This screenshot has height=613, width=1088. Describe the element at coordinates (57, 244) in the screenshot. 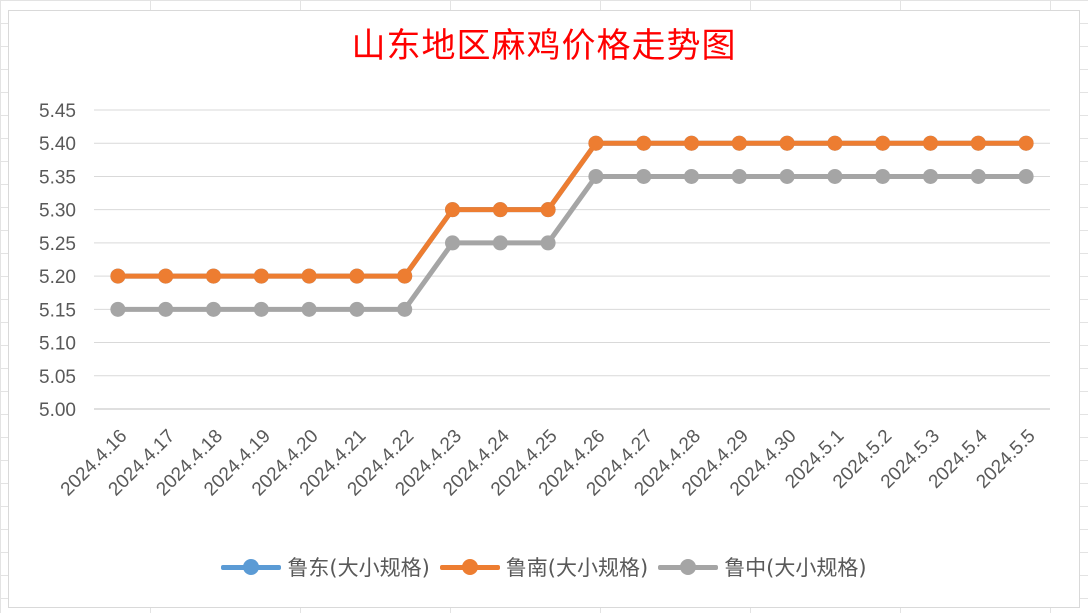

I see `y-tick-label: 5.25` at that location.